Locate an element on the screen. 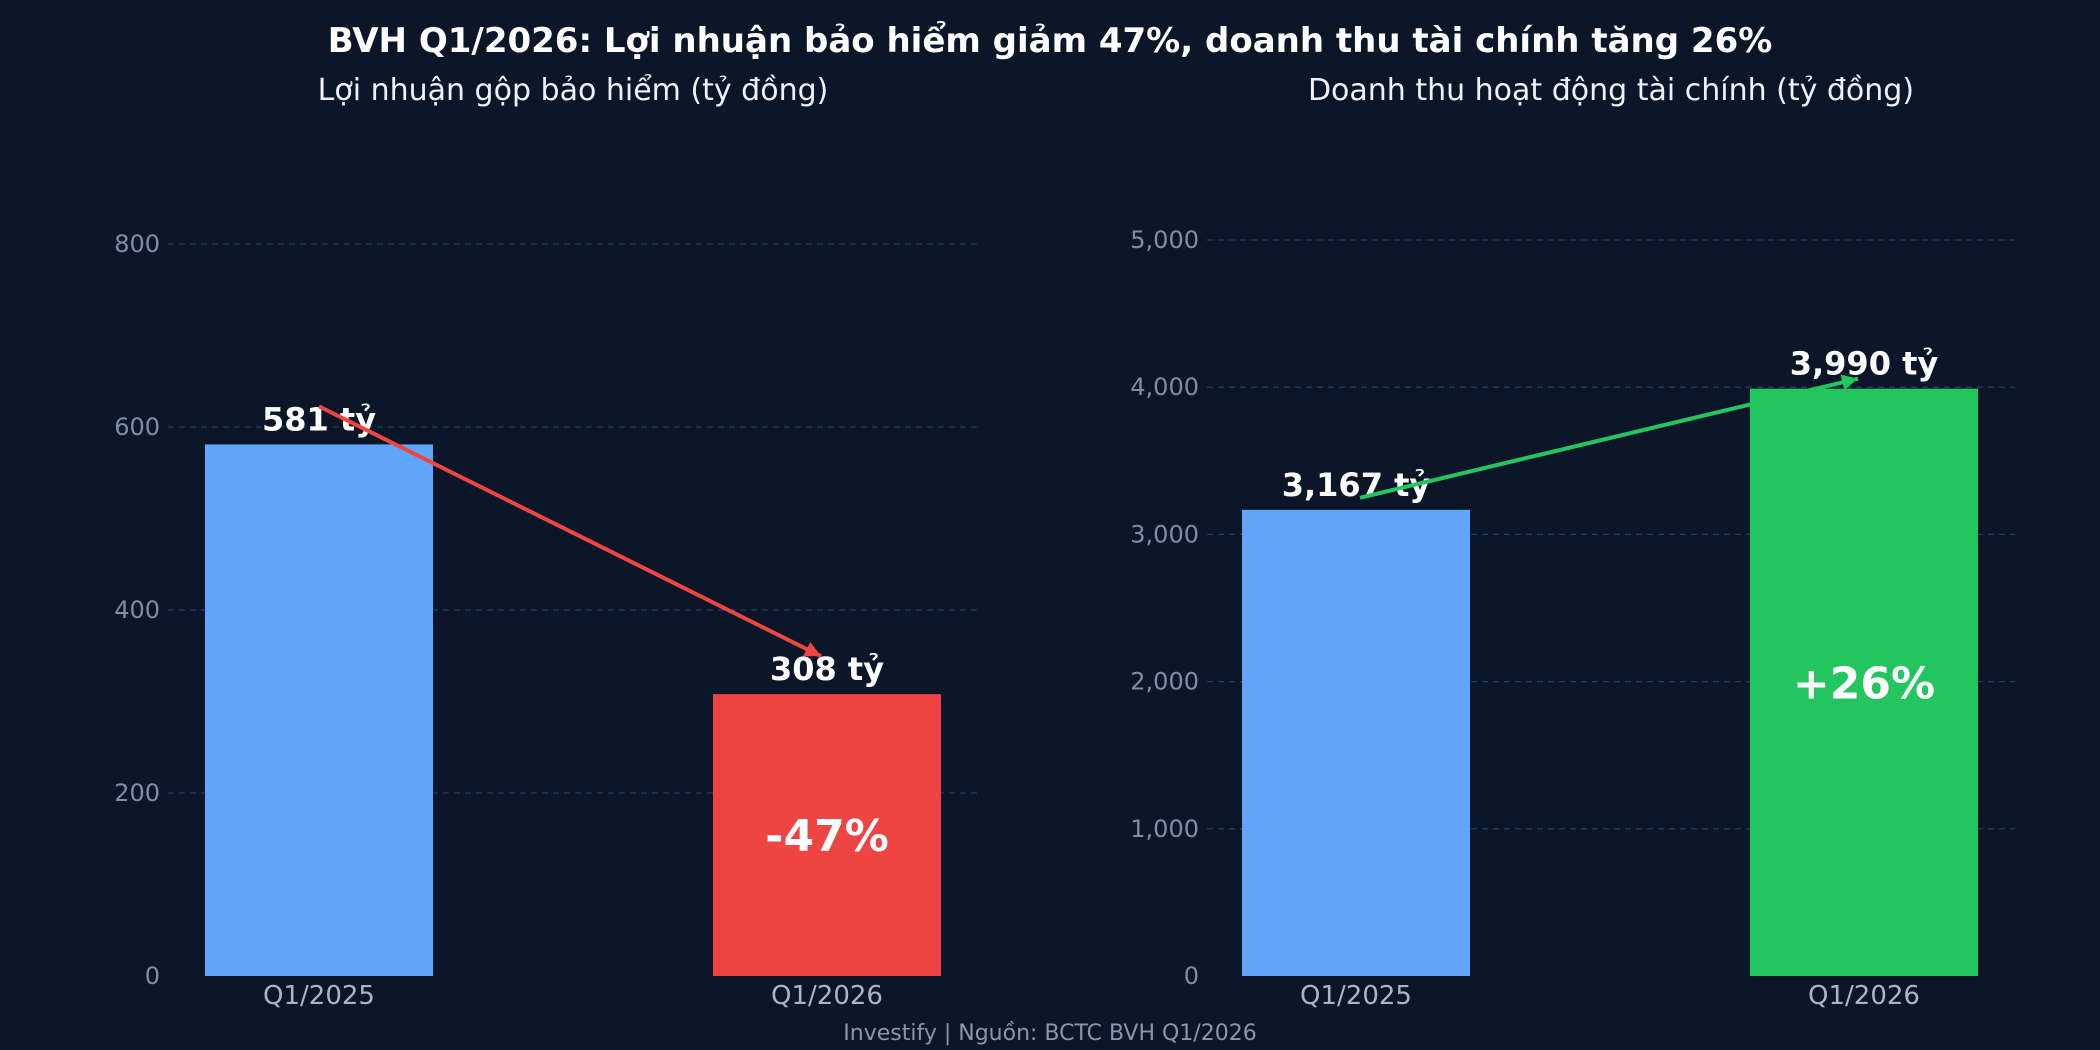 The width and height of the screenshot is (2100, 1050). data-label: 3,167 tỷ is located at coordinates (1356, 485).